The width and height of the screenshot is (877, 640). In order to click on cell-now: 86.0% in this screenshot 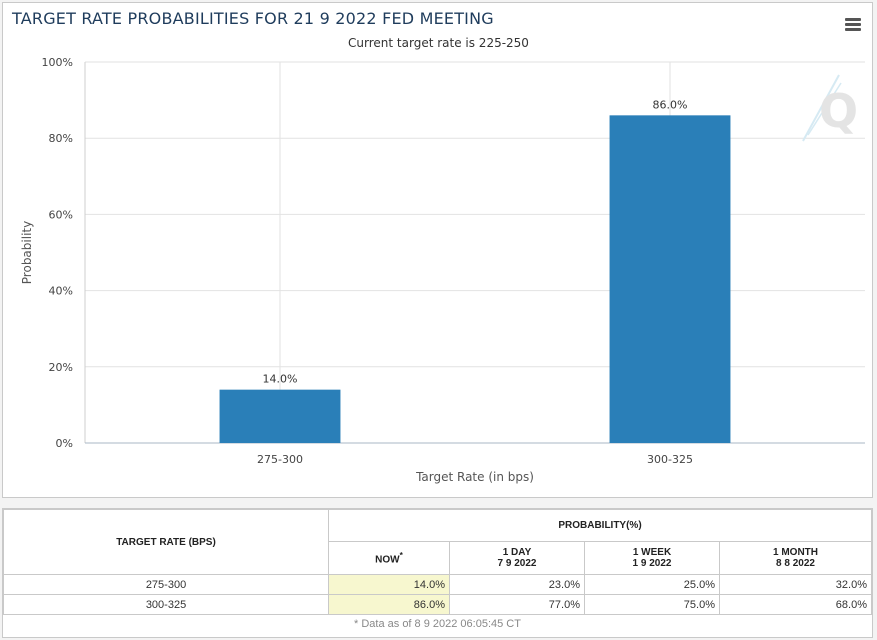, I will do `click(389, 604)`.